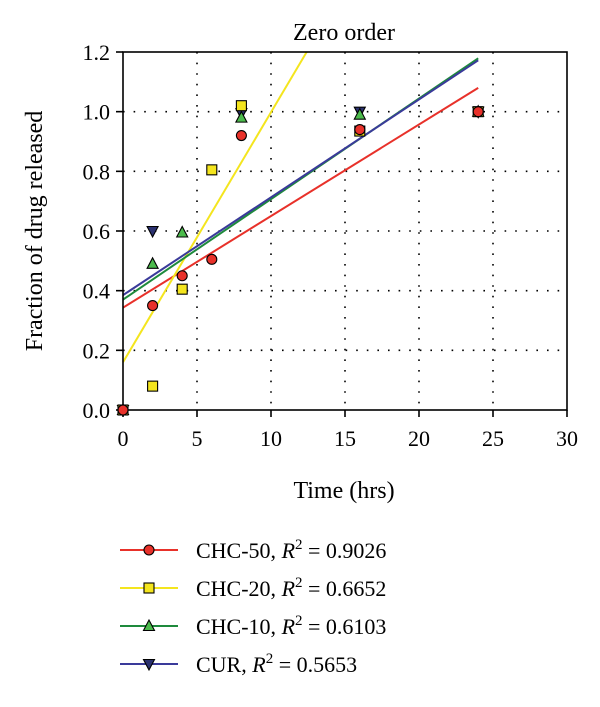 Image resolution: width=600 pixels, height=707 pixels. What do you see at coordinates (291, 550) in the screenshot?
I see `legend-label: CHC-50, R2 = 0.9026` at bounding box center [291, 550].